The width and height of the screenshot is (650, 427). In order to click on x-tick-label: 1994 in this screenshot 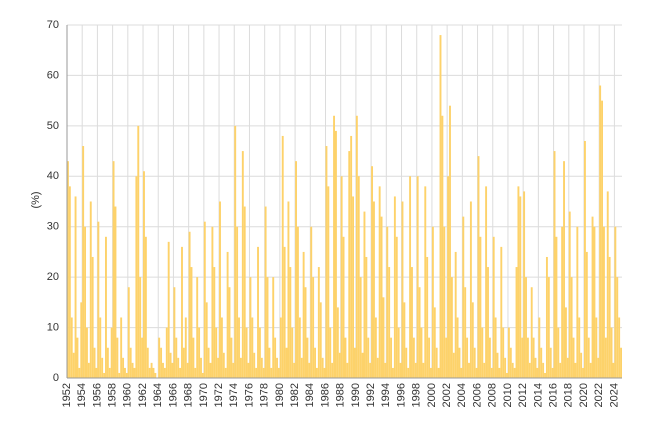, I will do `click(386, 395)`.